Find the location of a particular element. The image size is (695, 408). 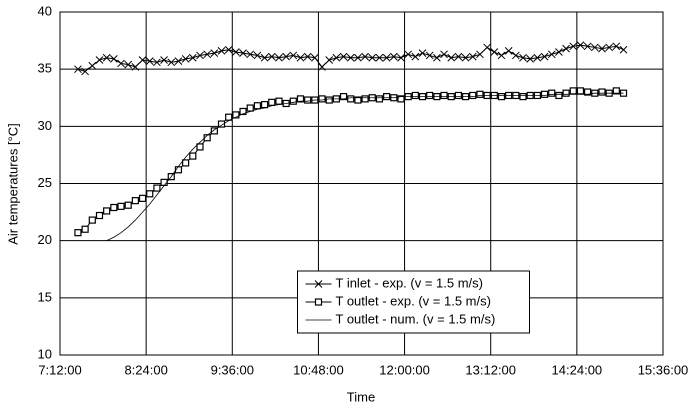

y-tick-label: 15 is located at coordinates (45, 296).